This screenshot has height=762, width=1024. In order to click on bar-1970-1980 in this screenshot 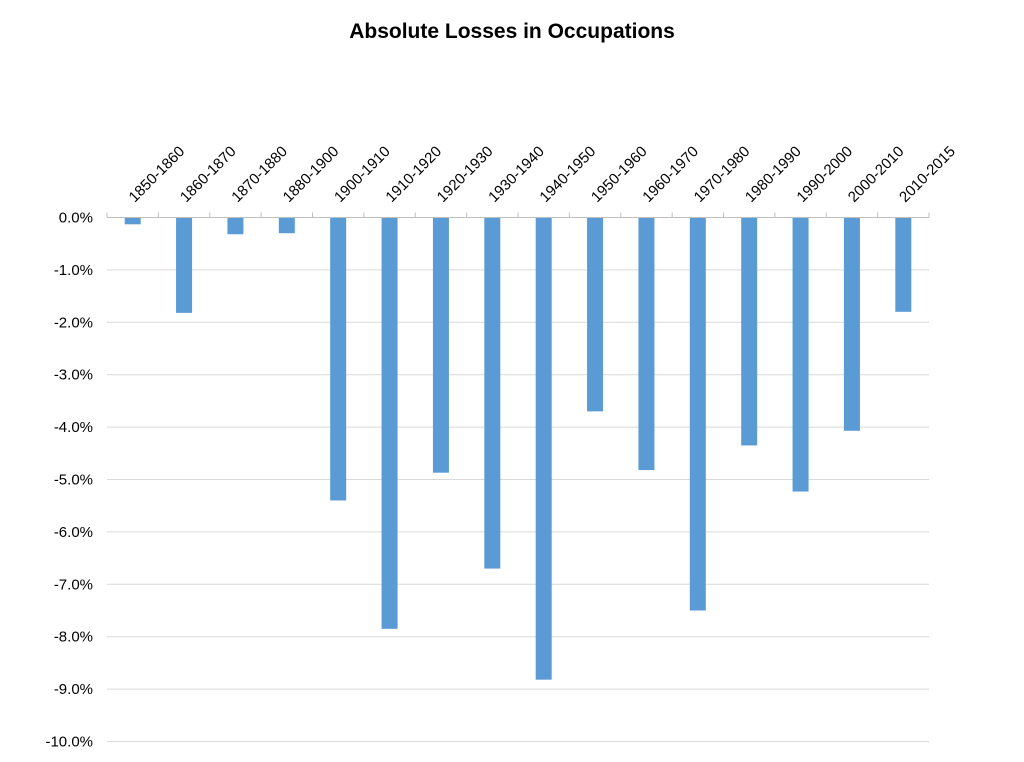, I will do `click(697, 414)`.